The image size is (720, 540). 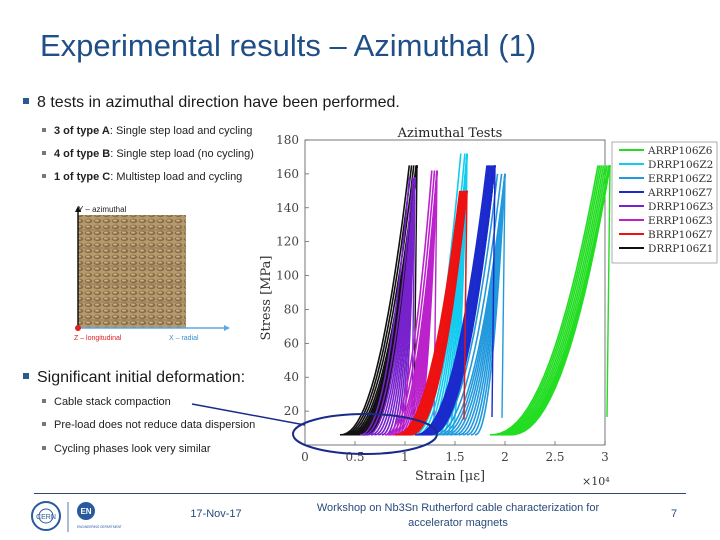 I want to click on y-axis-label: Y – azimuthal, so click(x=102, y=209).